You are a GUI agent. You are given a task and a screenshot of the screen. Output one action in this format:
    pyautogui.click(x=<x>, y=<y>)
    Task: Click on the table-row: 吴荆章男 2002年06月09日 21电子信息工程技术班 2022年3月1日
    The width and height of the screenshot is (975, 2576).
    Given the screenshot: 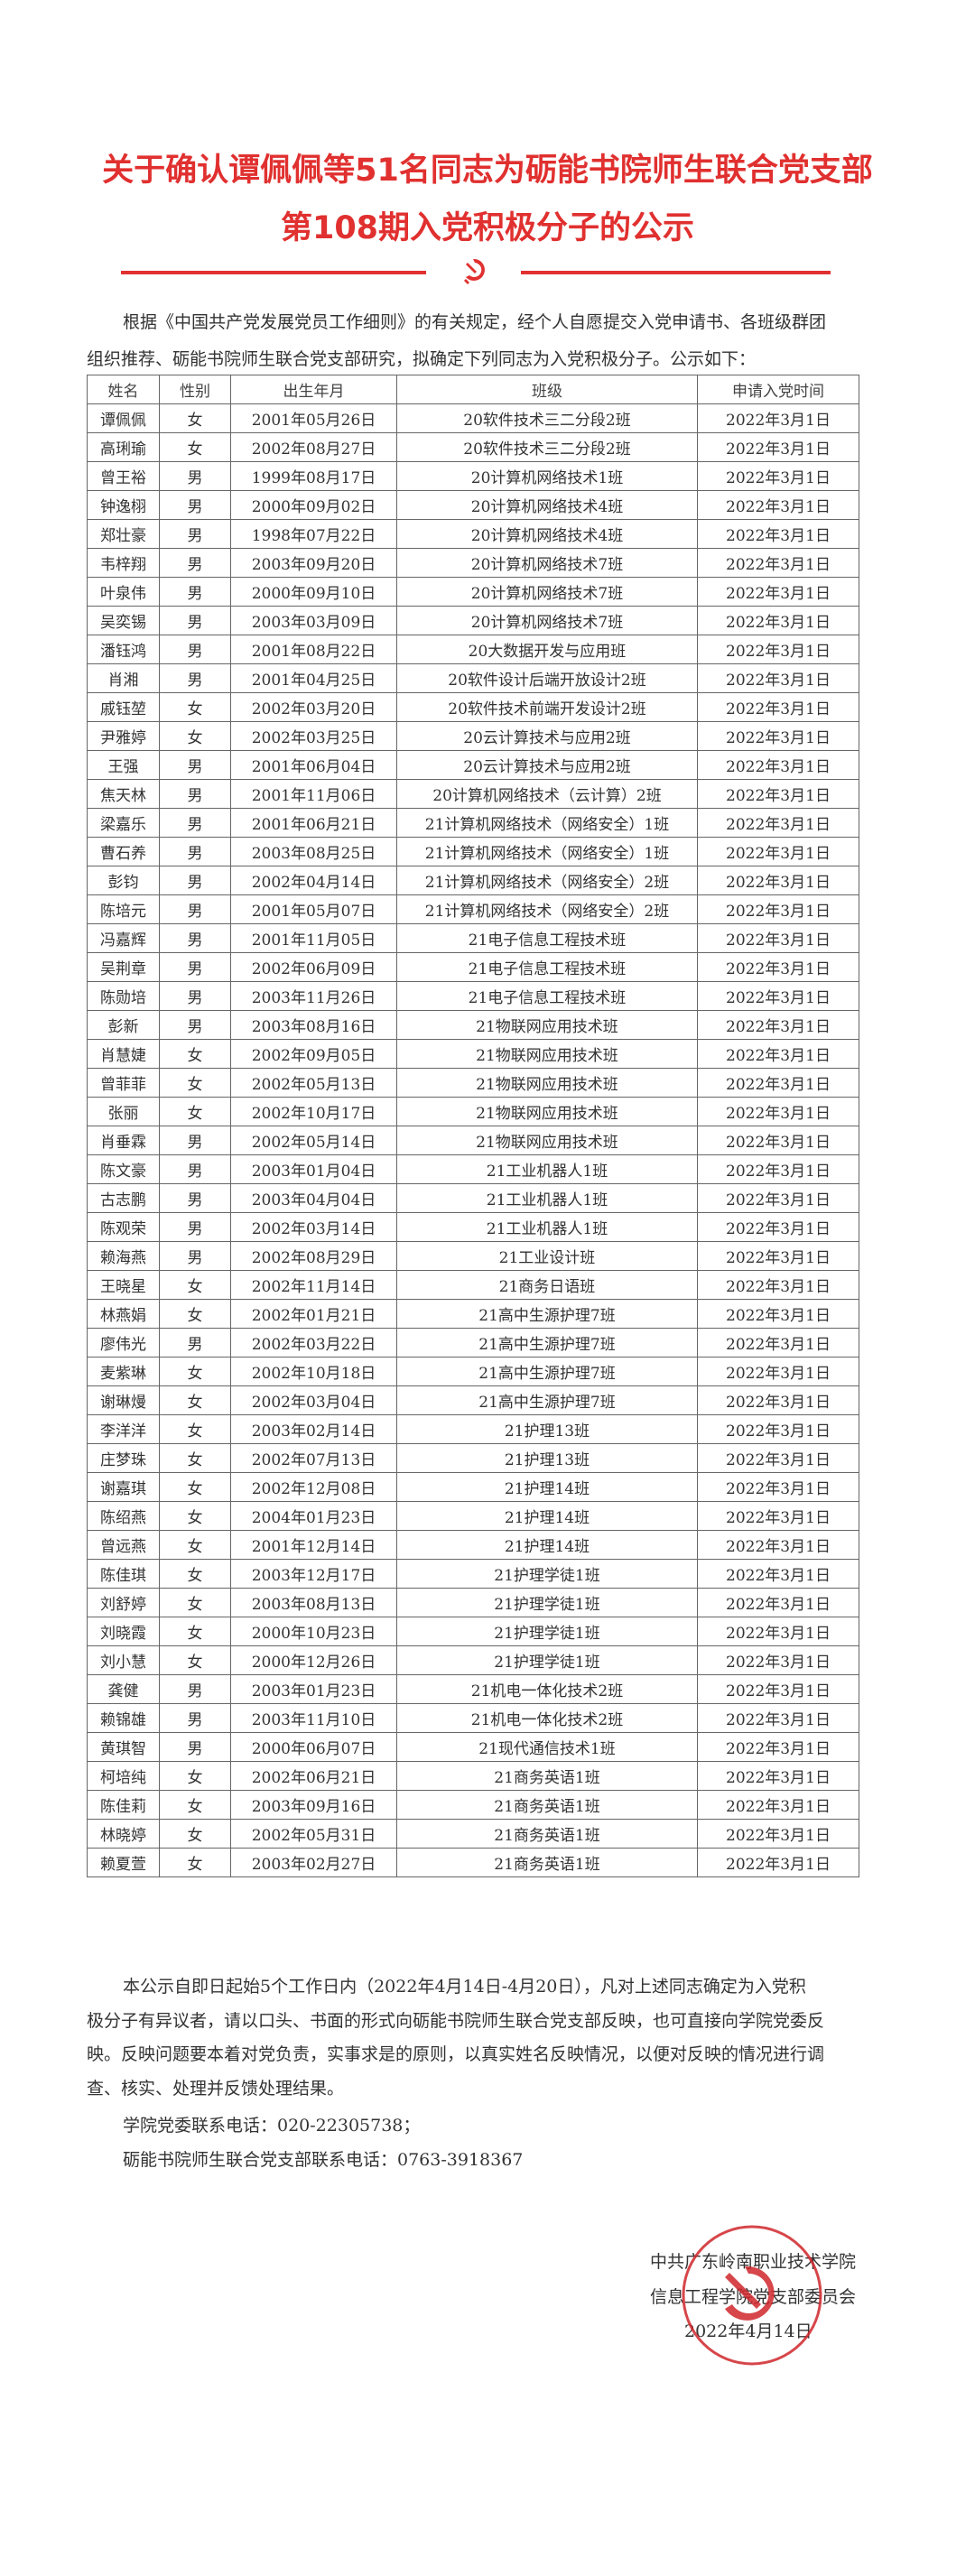 What is the action you would take?
    pyautogui.click(x=473, y=967)
    